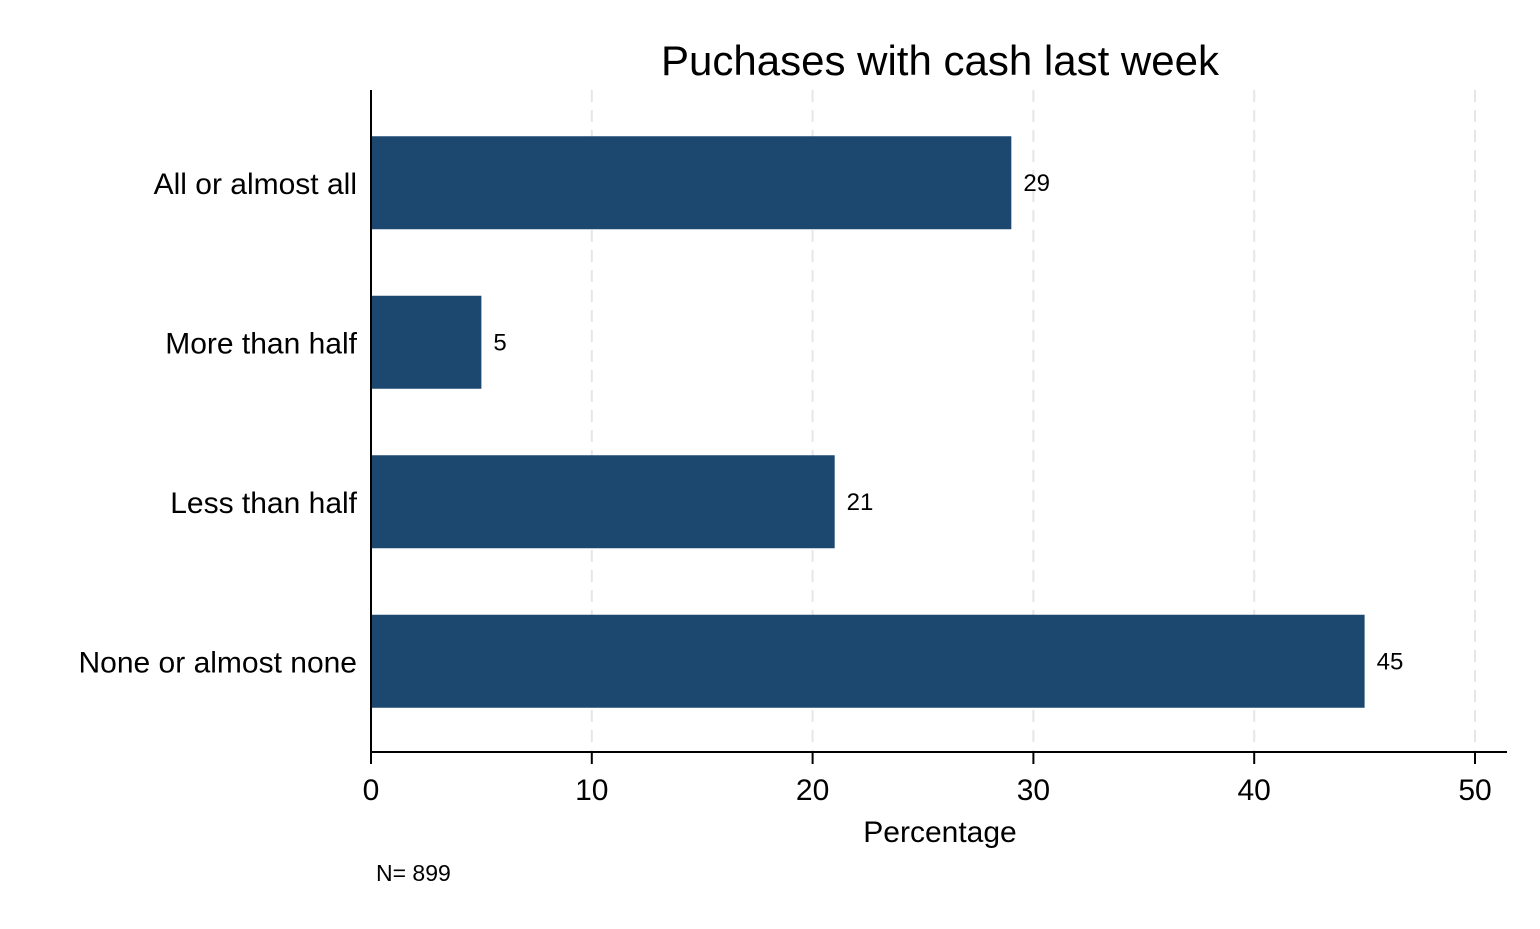 This screenshot has height=929, width=1540. I want to click on data-label: 5, so click(499, 342).